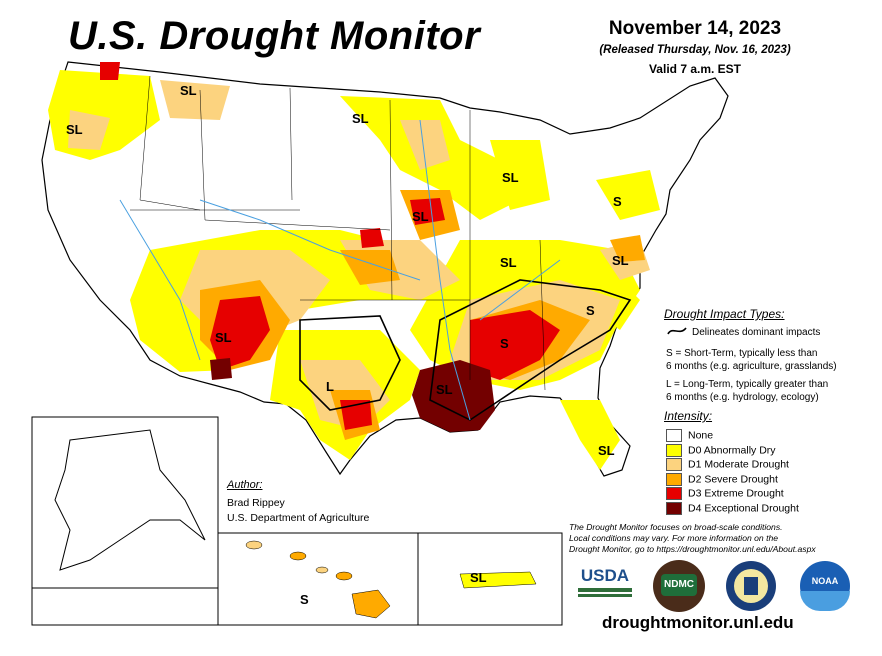  Describe the element at coordinates (751, 366) in the screenshot. I see `impact-short-term-detail: 6 months (e.g. agriculture, grasslands)` at that location.